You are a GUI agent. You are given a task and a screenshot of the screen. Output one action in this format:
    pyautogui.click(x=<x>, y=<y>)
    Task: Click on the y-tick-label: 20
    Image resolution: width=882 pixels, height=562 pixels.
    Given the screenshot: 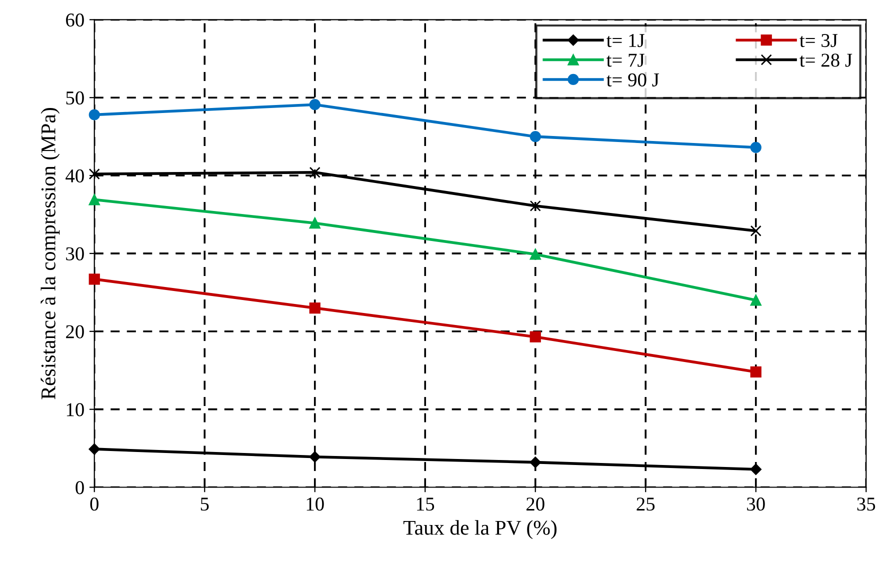 What is the action you would take?
    pyautogui.click(x=75, y=331)
    